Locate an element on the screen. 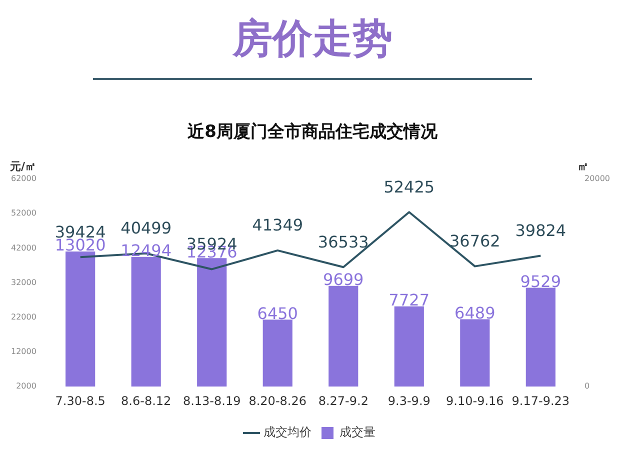 This screenshot has height=456, width=625. data-label: 7727 is located at coordinates (409, 300).